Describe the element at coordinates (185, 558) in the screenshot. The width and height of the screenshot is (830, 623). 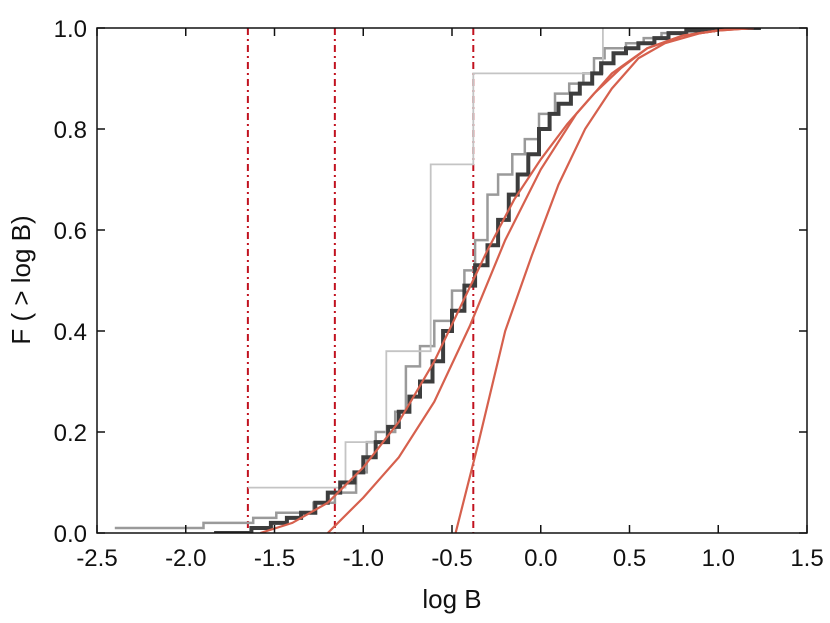
I see `x-tick-label: -2.0` at that location.